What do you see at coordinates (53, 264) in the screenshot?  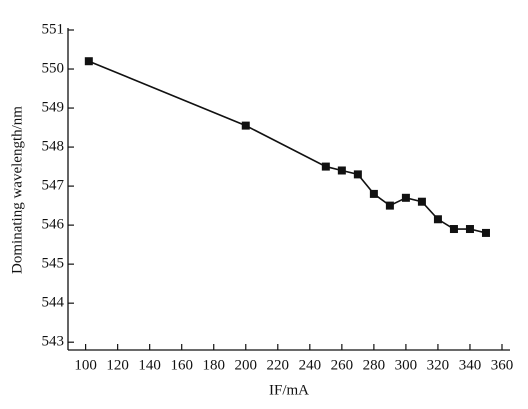 I see `y-tick-label: 545` at bounding box center [53, 264].